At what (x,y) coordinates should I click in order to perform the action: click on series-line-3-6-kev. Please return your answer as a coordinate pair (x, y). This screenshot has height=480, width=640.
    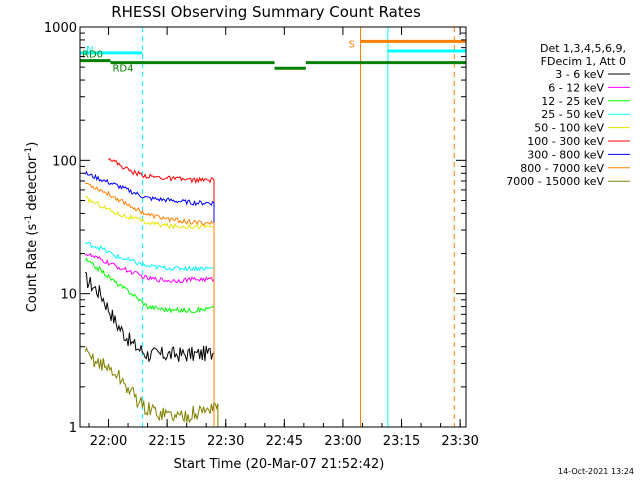
    Looking at the image, I should click on (149, 349).